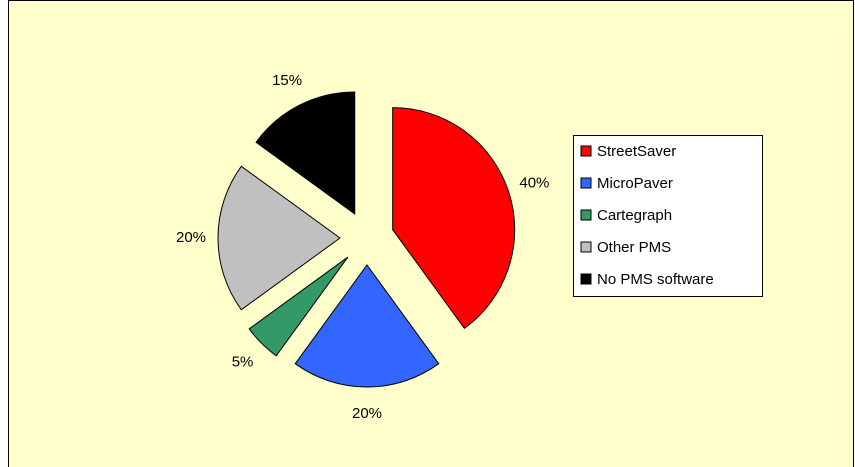 The height and width of the screenshot is (467, 855). Describe the element at coordinates (634, 215) in the screenshot. I see `legend-label: Cartegraph` at that location.